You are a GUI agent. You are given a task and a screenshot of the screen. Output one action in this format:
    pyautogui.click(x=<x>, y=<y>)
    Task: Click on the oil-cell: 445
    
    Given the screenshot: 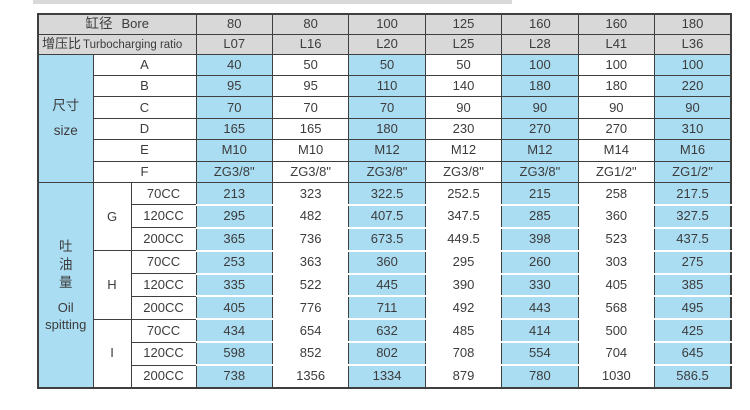 What is the action you would take?
    pyautogui.click(x=387, y=284)
    